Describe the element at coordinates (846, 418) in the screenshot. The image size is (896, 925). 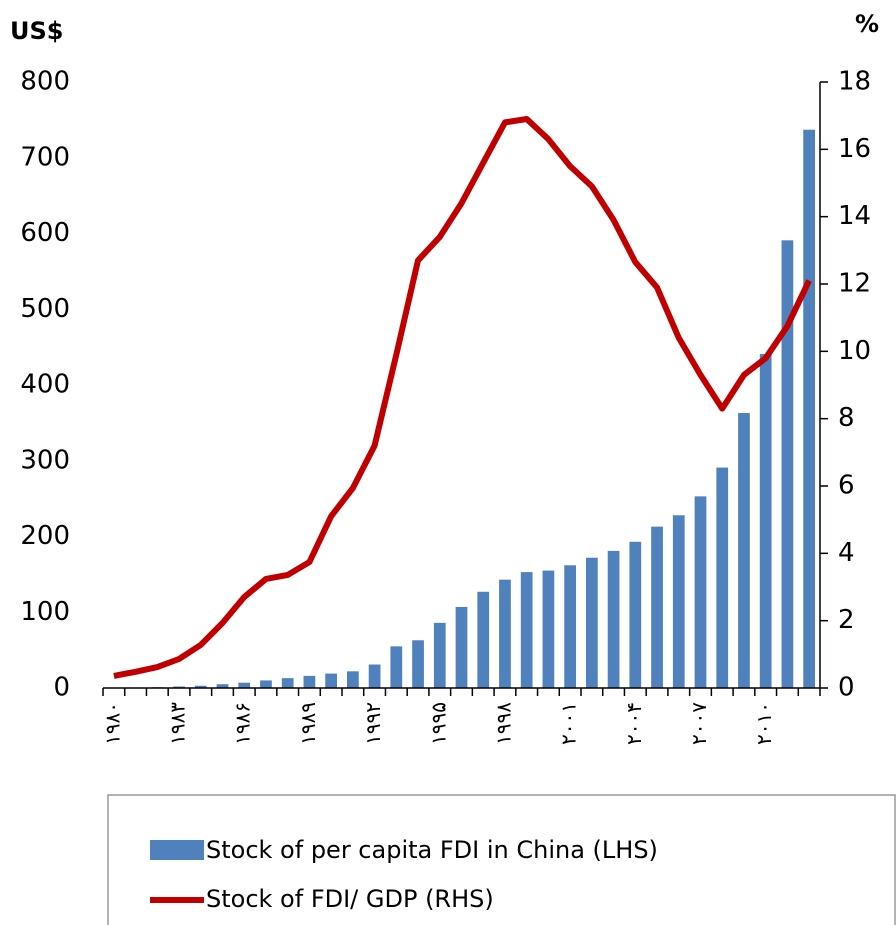
I see `y2-tick-label: 8` at that location.